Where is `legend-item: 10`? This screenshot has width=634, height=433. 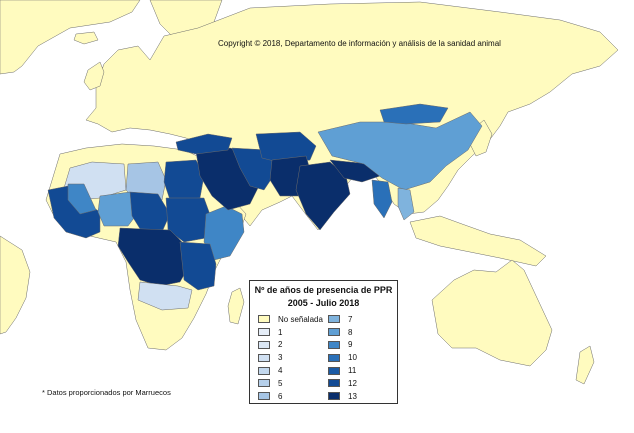
legend-item: 10 is located at coordinates (342, 357).